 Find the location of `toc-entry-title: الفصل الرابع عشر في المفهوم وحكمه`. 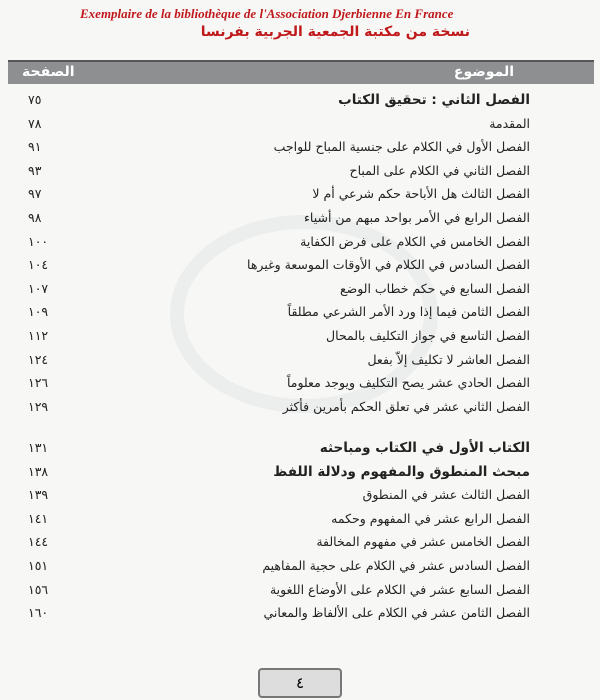

toc-entry-title: الفصل الرابع عشر في المفهوم وحكمه is located at coordinates (430, 518).